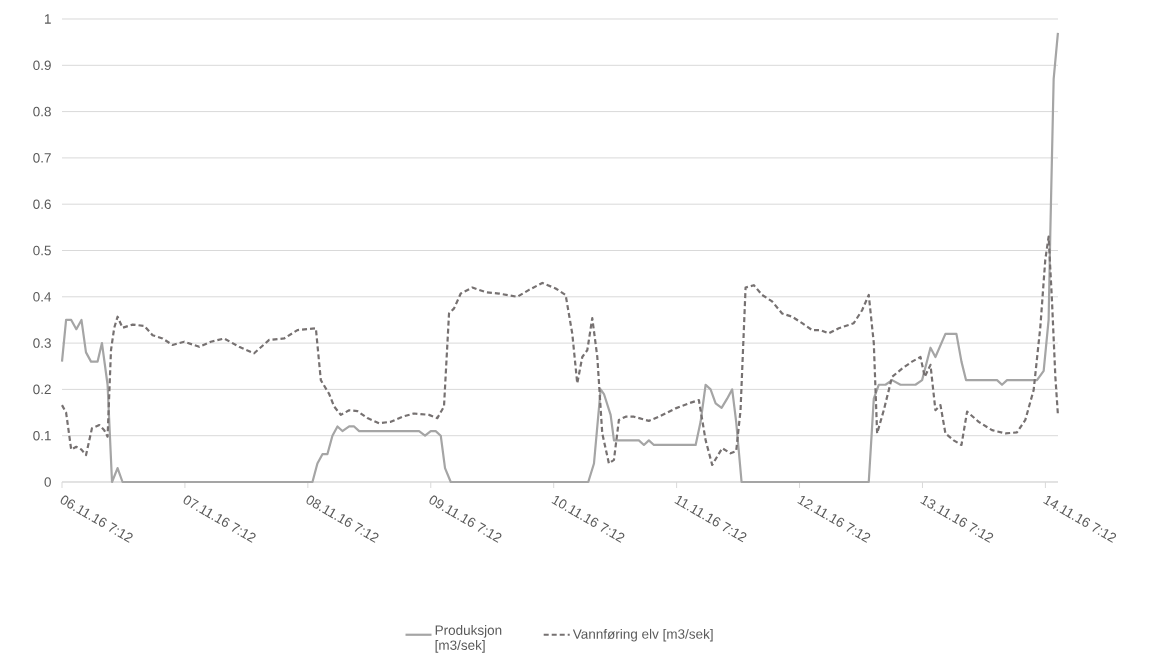 This screenshot has width=1170, height=671. What do you see at coordinates (47, 19) in the screenshot?
I see `y-tick-label: 1` at bounding box center [47, 19].